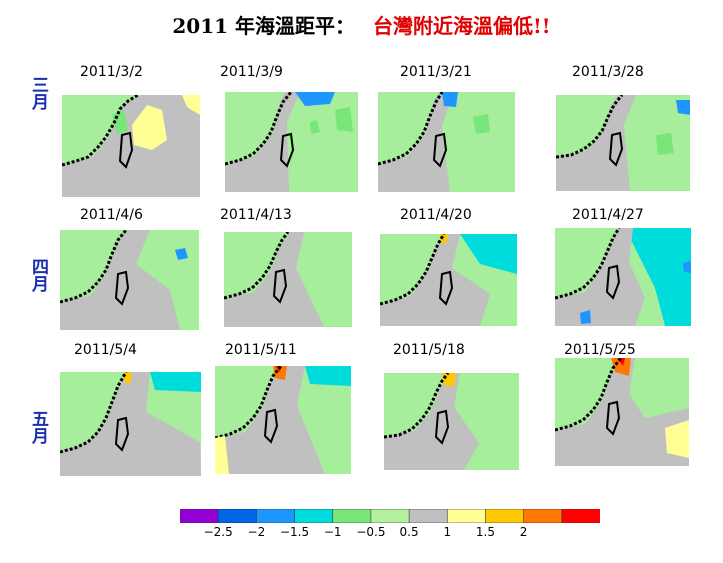 This screenshot has width=723, height=563. Describe the element at coordinates (436, 72) in the screenshot. I see `date-label: 2011/3/21` at that location.